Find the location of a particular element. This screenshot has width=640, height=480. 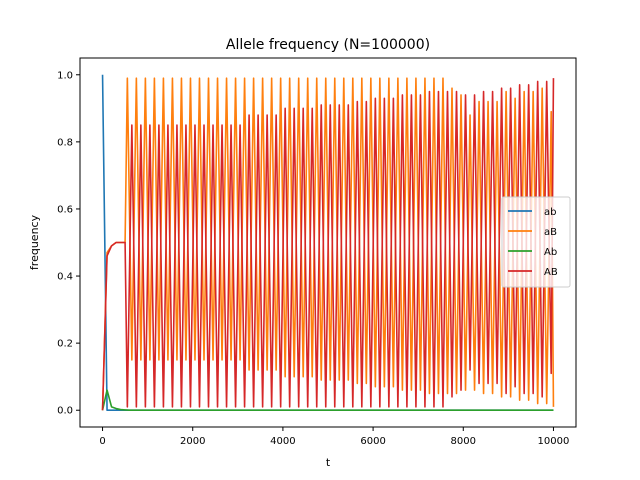

y-tick-label: 1.0 is located at coordinates (65, 75).